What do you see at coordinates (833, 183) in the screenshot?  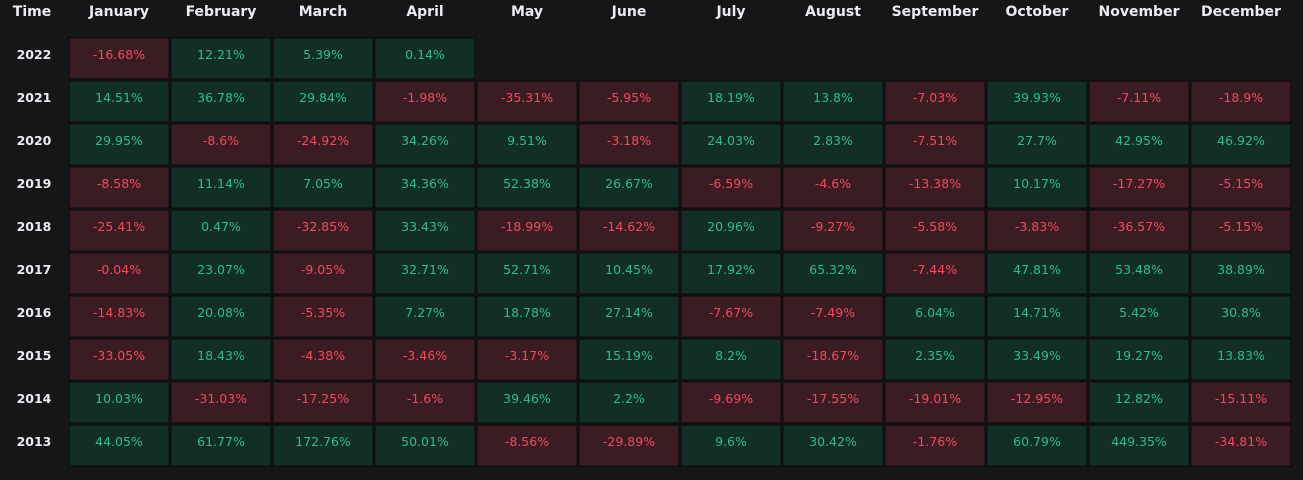 I see `cell-value: -4.6%` at bounding box center [833, 183].